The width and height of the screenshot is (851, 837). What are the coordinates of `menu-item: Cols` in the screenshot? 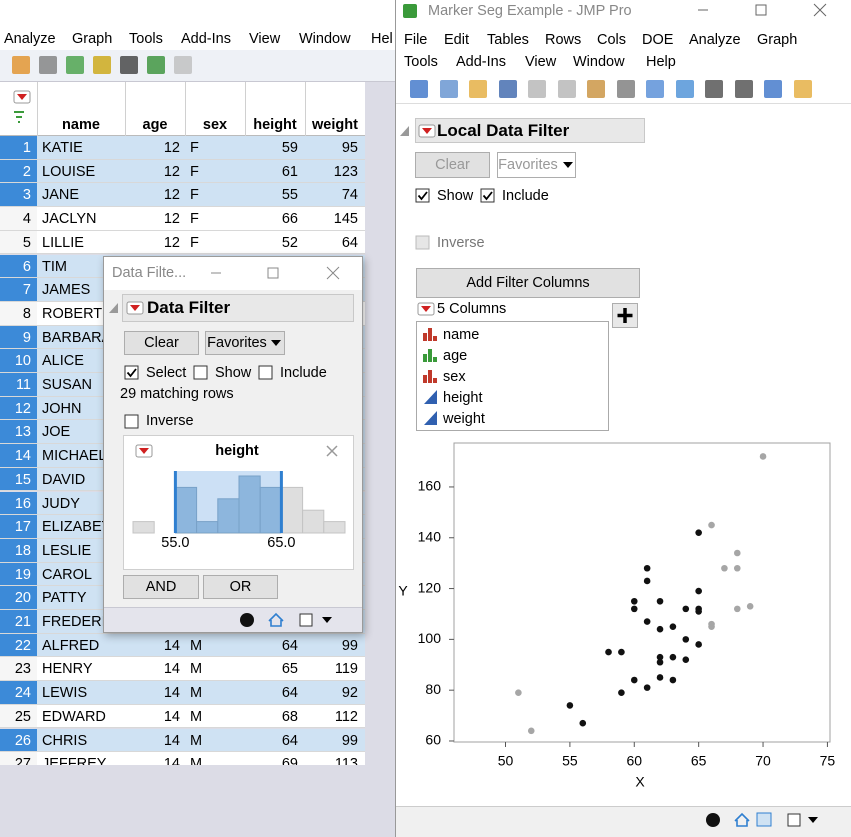 It's located at (612, 40).